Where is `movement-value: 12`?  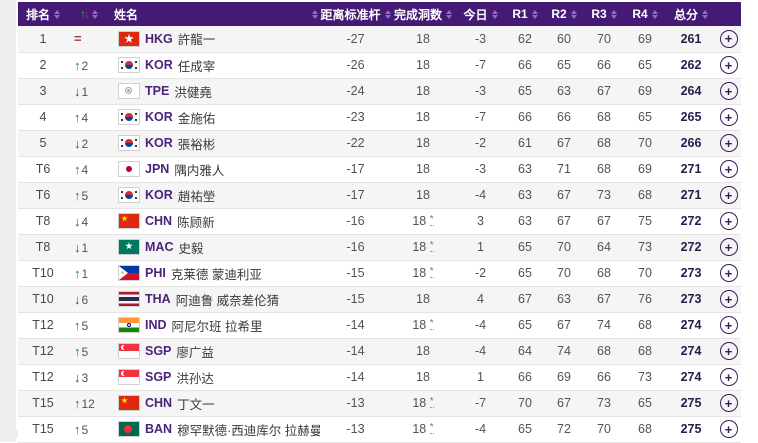 movement-value: 12 is located at coordinates (88, 403).